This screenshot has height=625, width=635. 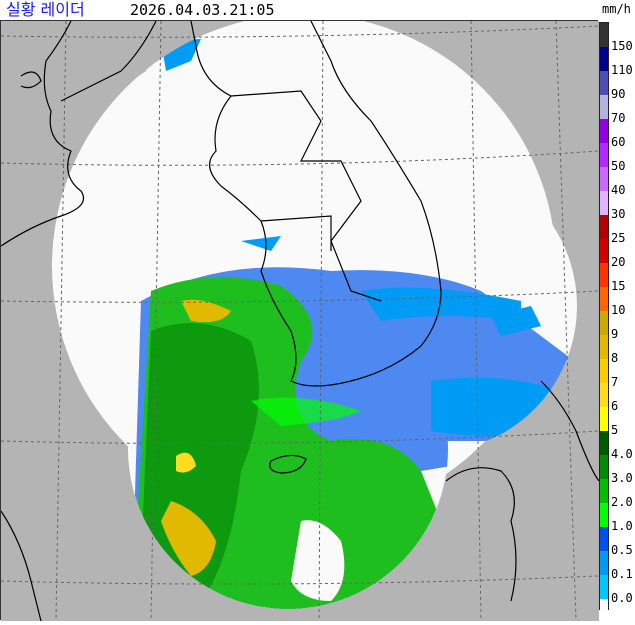 What do you see at coordinates (615, 430) in the screenshot?
I see `legend-label: 5` at bounding box center [615, 430].